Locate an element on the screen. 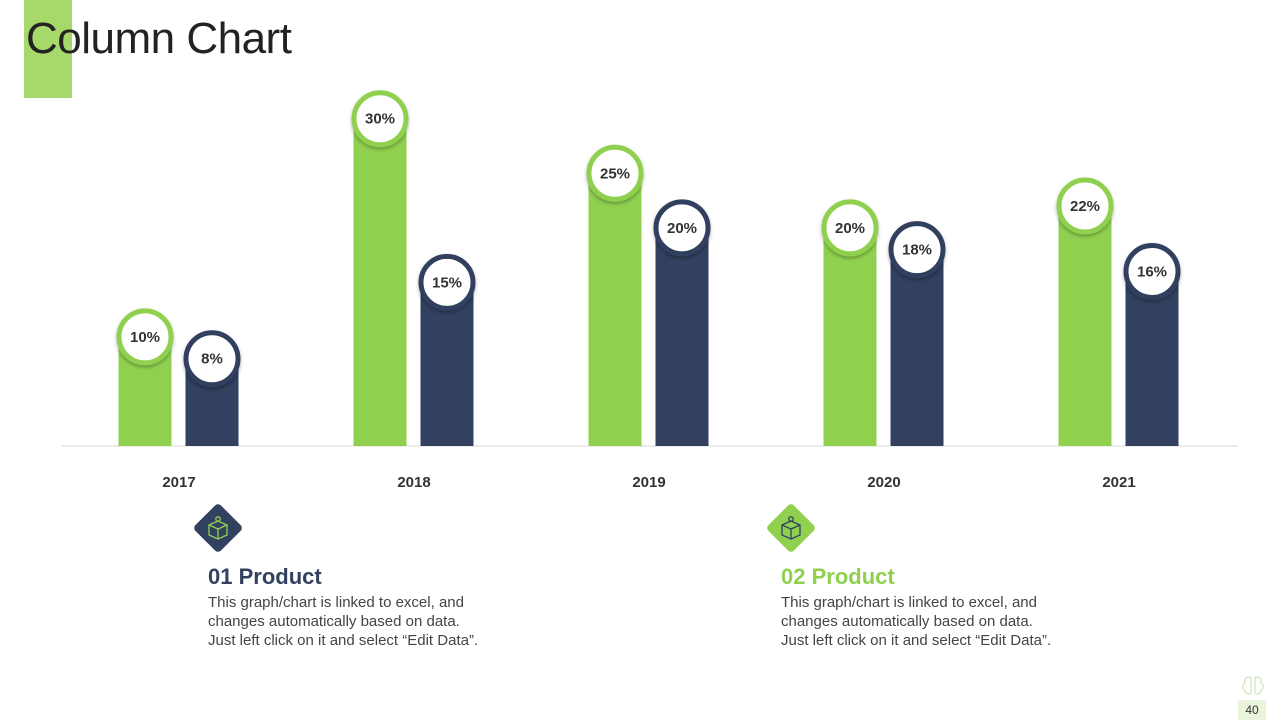 The image size is (1280, 720). bar-navy-2021 is located at coordinates (1152, 358).